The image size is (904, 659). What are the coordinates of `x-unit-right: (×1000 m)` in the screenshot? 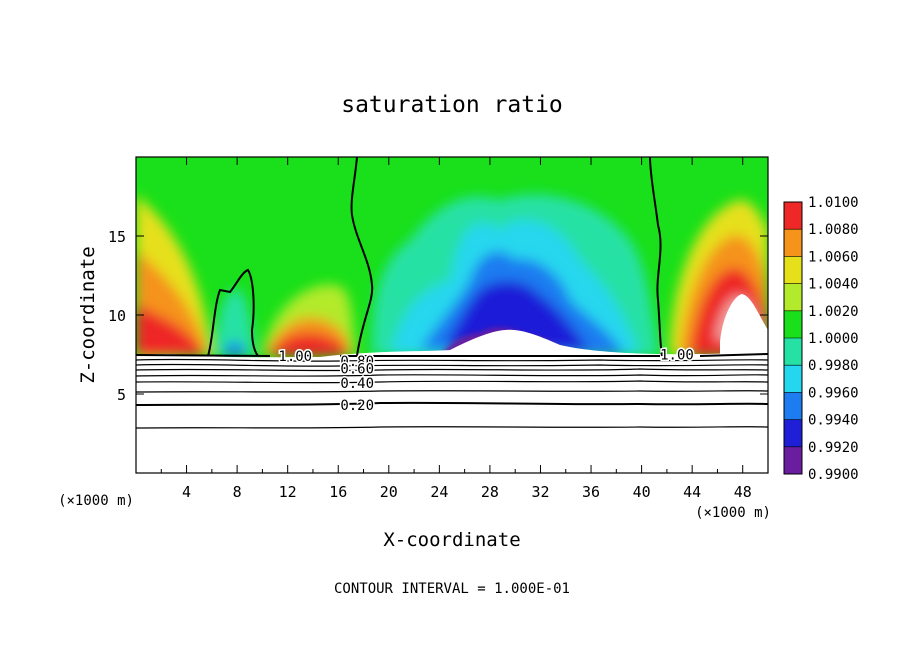 It's located at (733, 513).